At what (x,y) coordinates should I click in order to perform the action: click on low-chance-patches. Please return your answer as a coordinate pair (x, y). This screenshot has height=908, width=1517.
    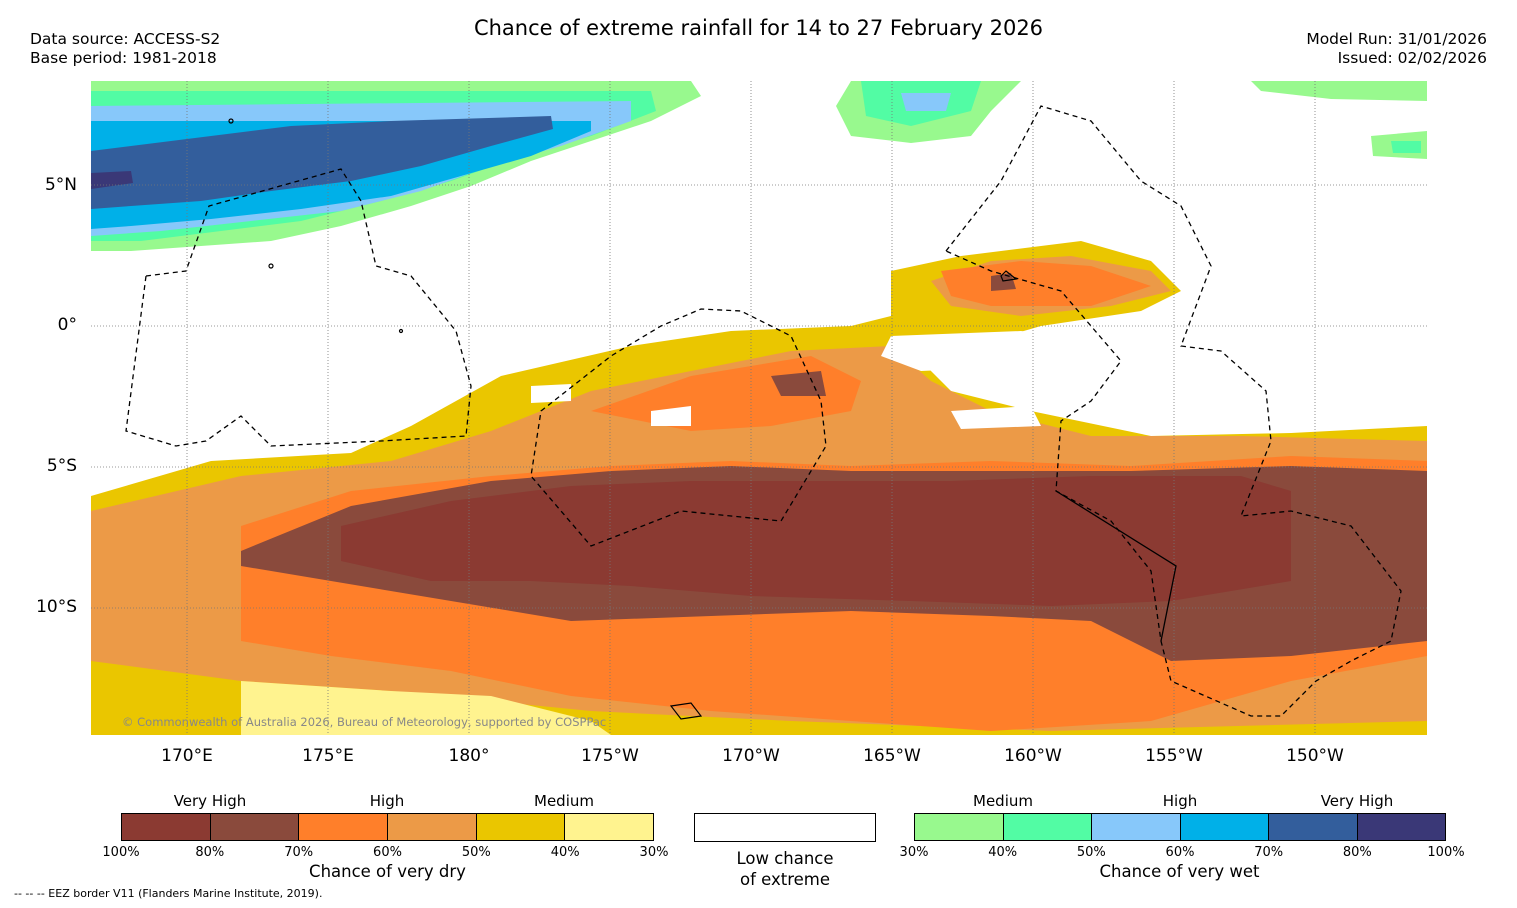
    Looking at the image, I should click on (811, 380).